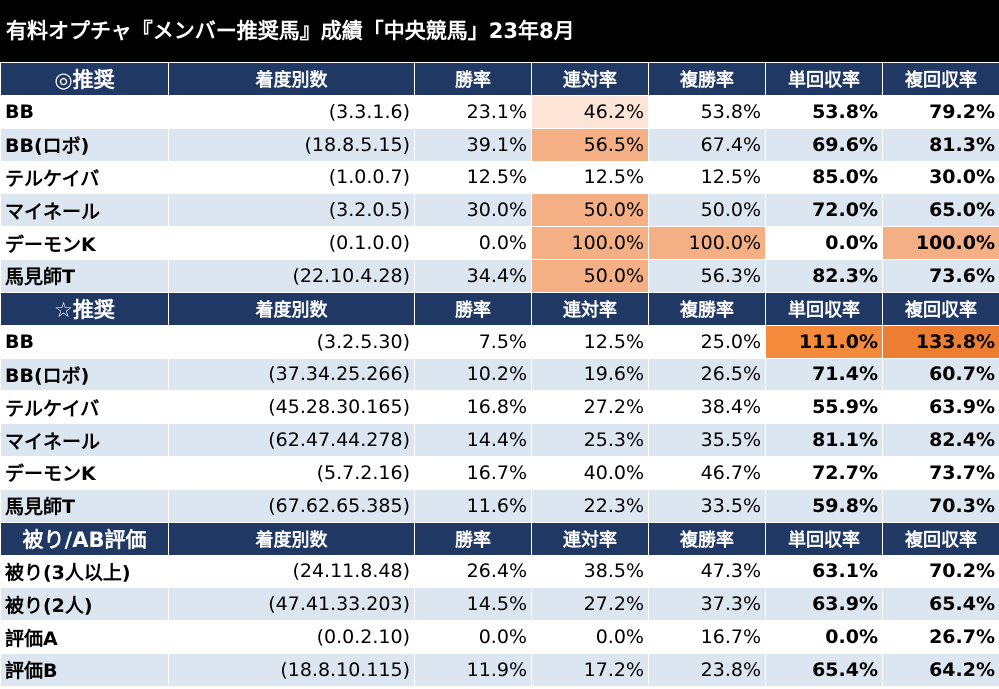 The image size is (999, 689). I want to click on tansho-return-cell: 53.8%, so click(824, 112).